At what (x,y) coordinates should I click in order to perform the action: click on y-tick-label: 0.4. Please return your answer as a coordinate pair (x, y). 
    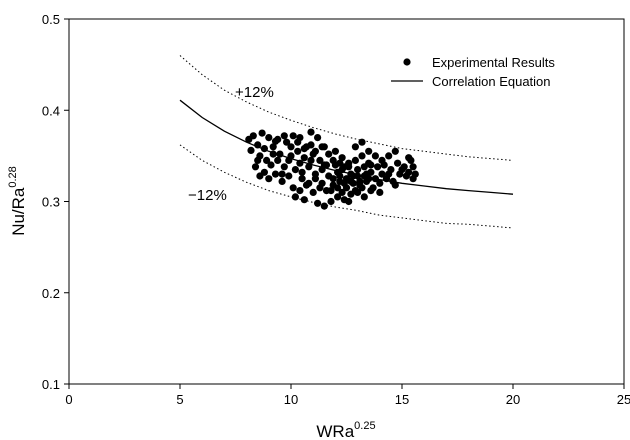
    Looking at the image, I should click on (51, 110).